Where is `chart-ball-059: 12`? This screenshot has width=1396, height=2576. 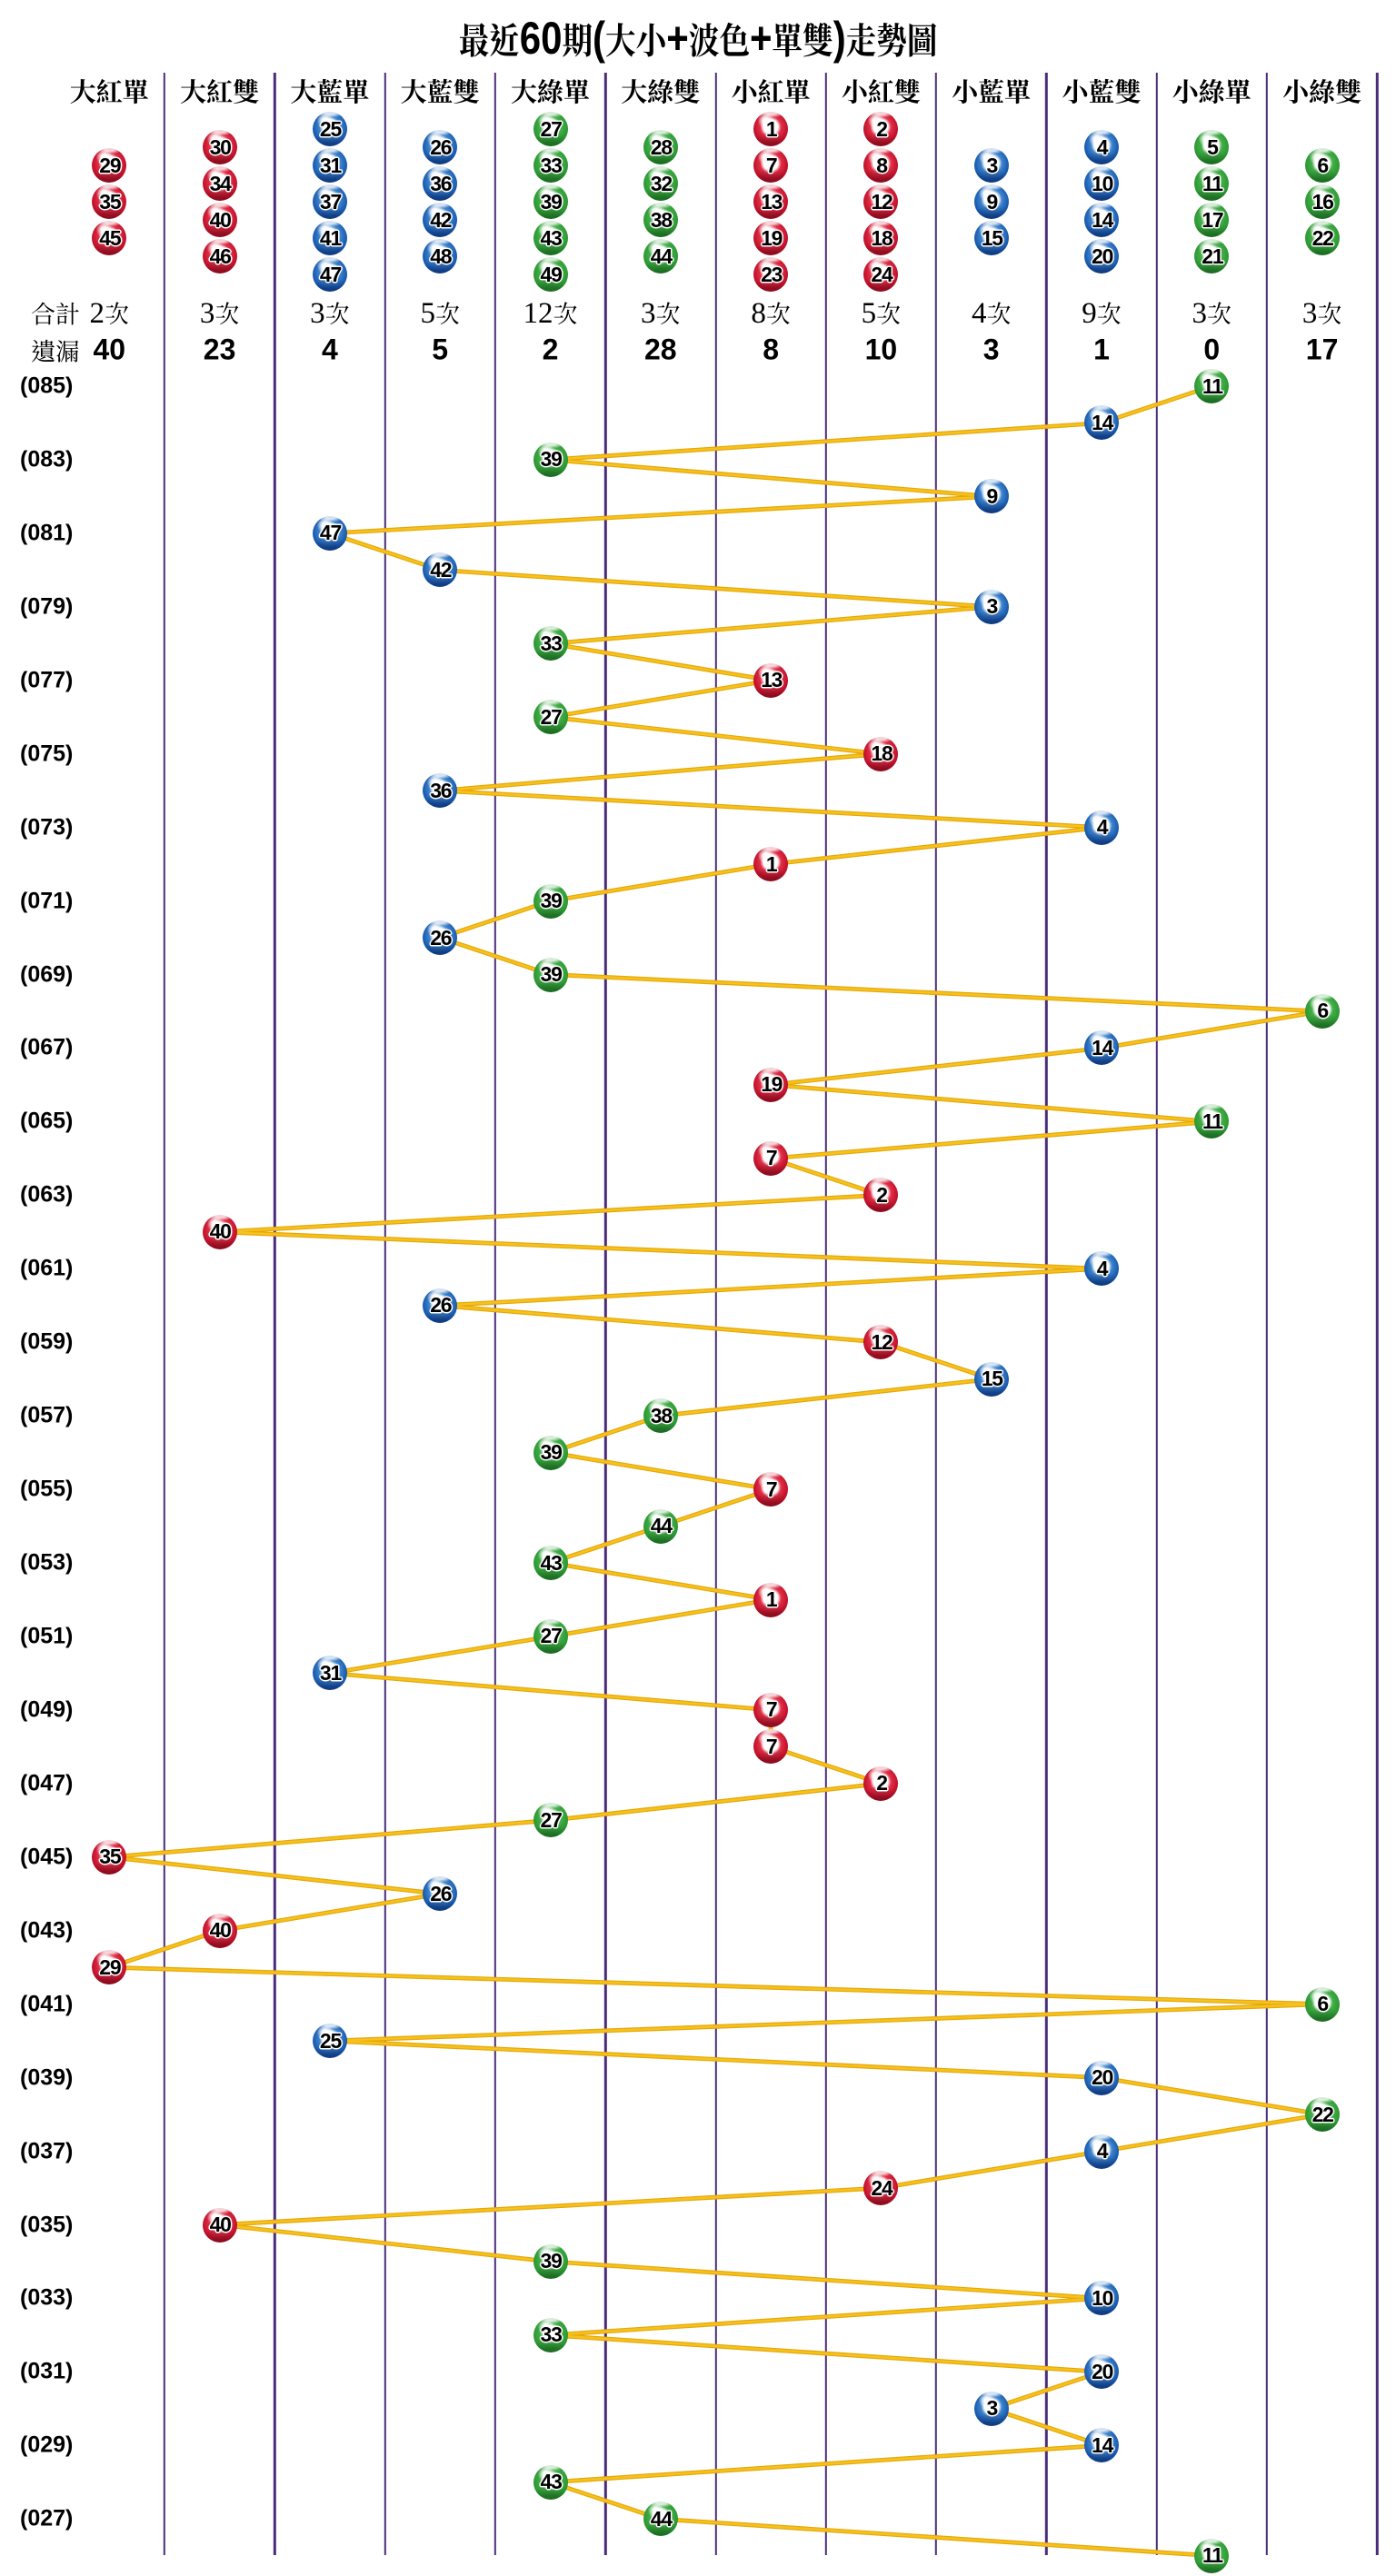
chart-ball-059: 12 is located at coordinates (881, 1343).